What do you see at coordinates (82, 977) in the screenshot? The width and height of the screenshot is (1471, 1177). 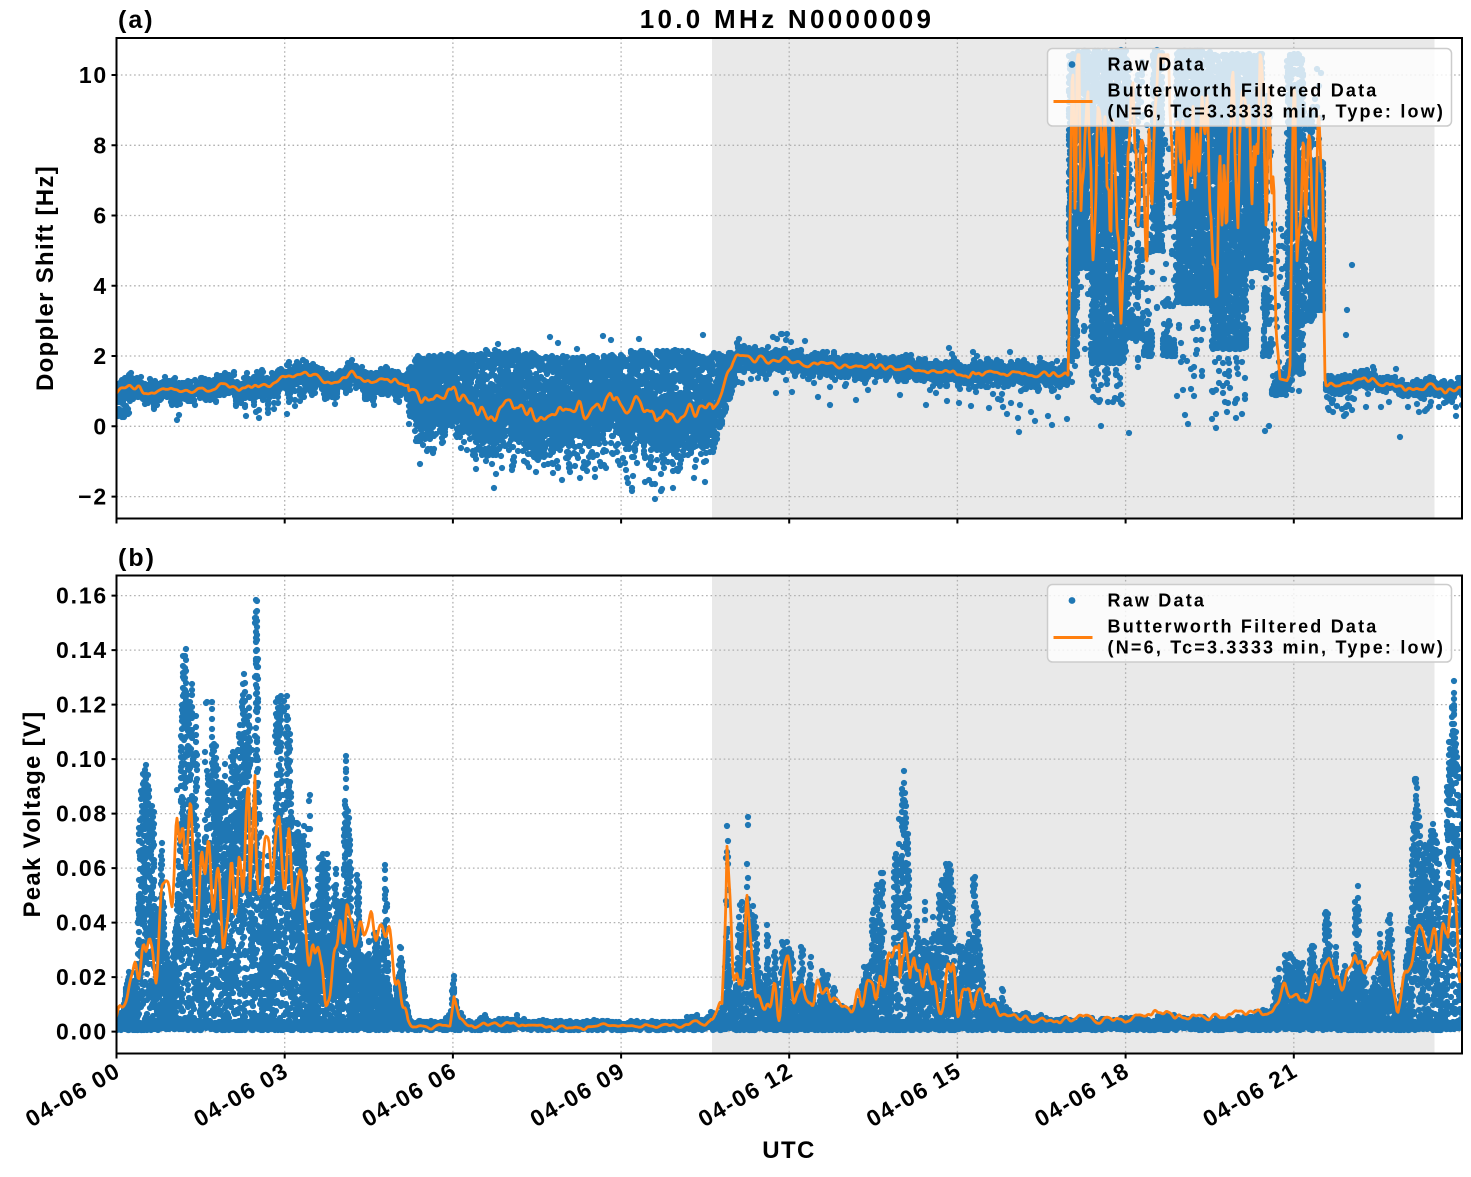 I see `svg-text: 0.02` at bounding box center [82, 977].